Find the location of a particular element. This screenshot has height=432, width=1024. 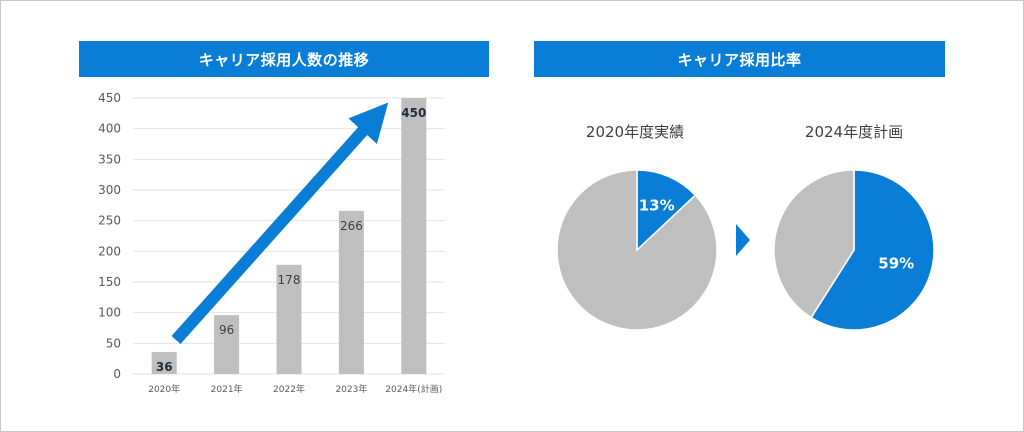

pie-value-label: 13% is located at coordinates (657, 205).